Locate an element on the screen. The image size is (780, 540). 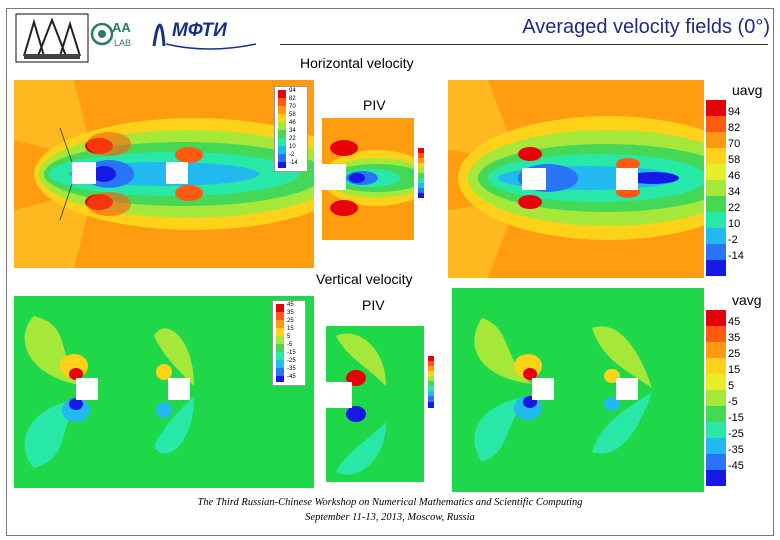
mini-tick: 82 is located at coordinates (292, 99).